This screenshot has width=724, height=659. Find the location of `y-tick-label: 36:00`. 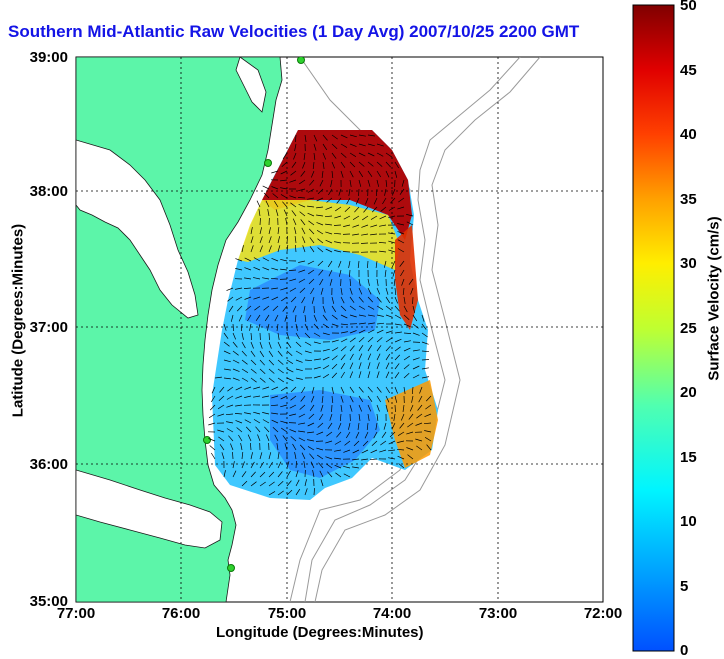

y-tick-label: 36:00 is located at coordinates (48, 464).